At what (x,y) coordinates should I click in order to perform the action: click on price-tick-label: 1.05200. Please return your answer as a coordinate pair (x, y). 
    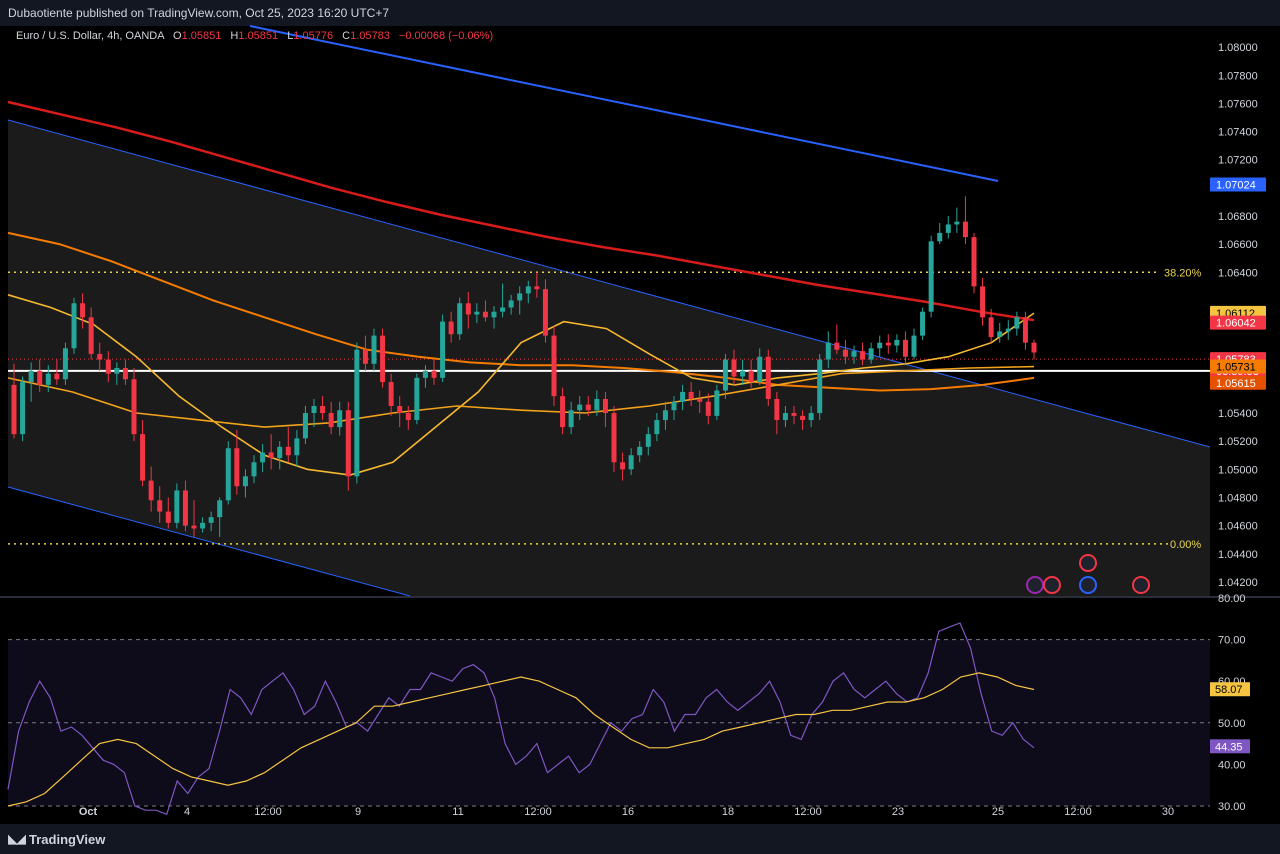
    Looking at the image, I should click on (1238, 442).